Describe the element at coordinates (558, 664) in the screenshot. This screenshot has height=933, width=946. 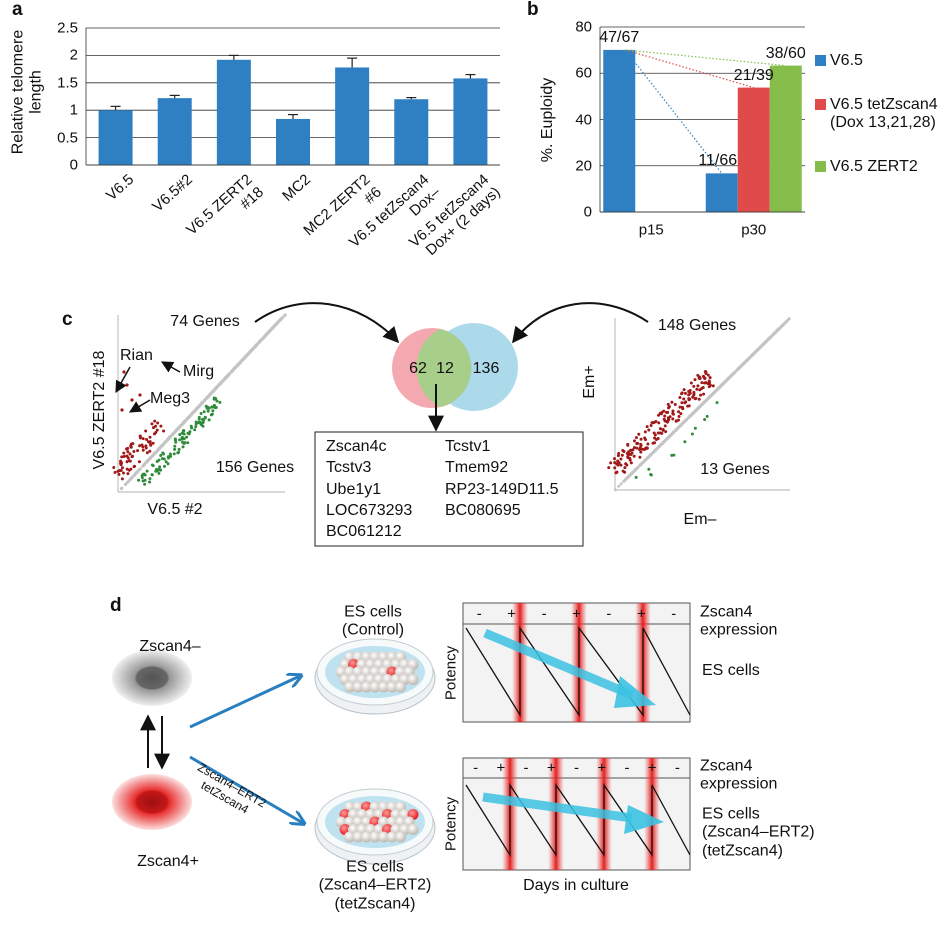
I see `trend-arrow` at that location.